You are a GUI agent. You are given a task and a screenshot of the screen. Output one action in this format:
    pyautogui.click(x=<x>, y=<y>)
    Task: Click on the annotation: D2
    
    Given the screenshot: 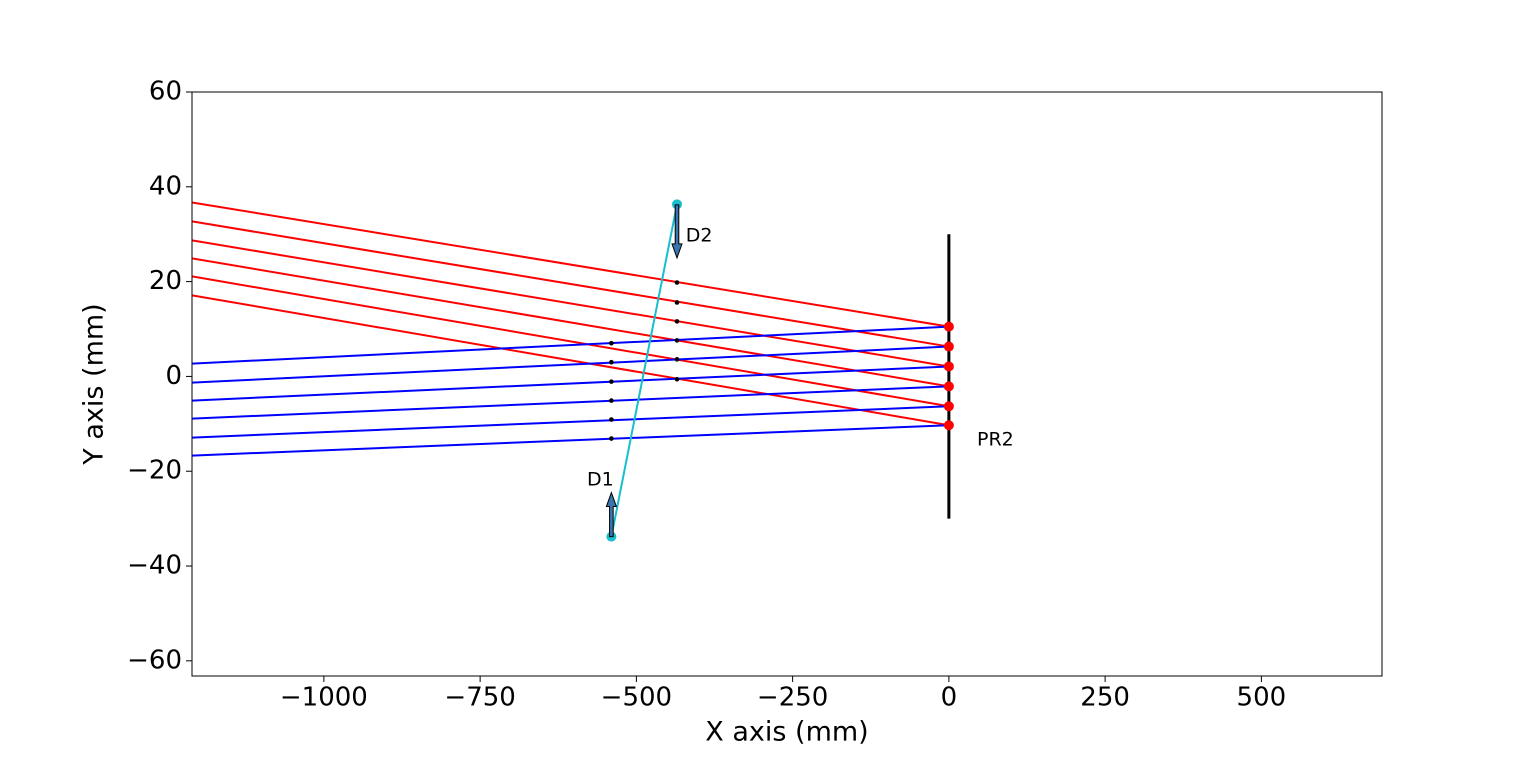 What is the action you would take?
    pyautogui.click(x=699, y=236)
    